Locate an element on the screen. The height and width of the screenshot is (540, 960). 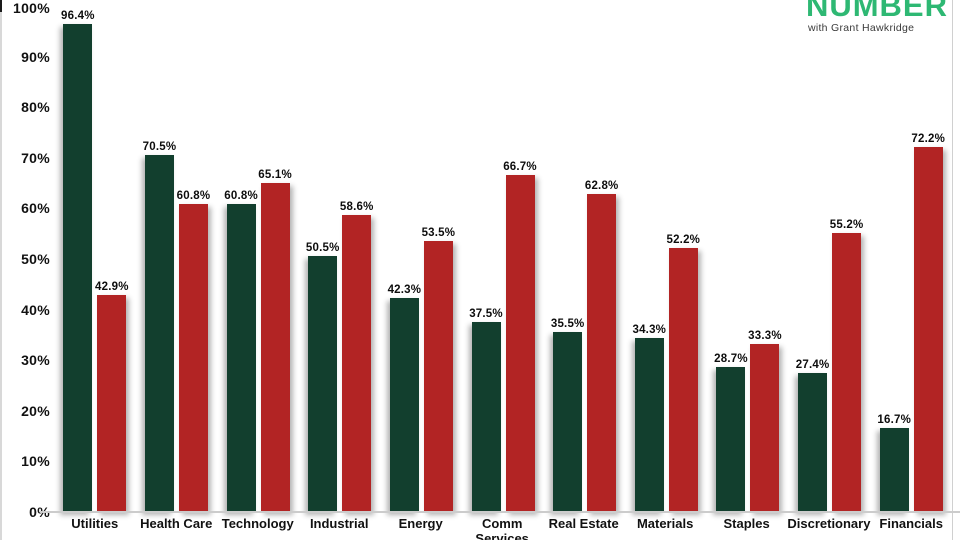
x-axis-baseline is located at coordinates (500, 512).